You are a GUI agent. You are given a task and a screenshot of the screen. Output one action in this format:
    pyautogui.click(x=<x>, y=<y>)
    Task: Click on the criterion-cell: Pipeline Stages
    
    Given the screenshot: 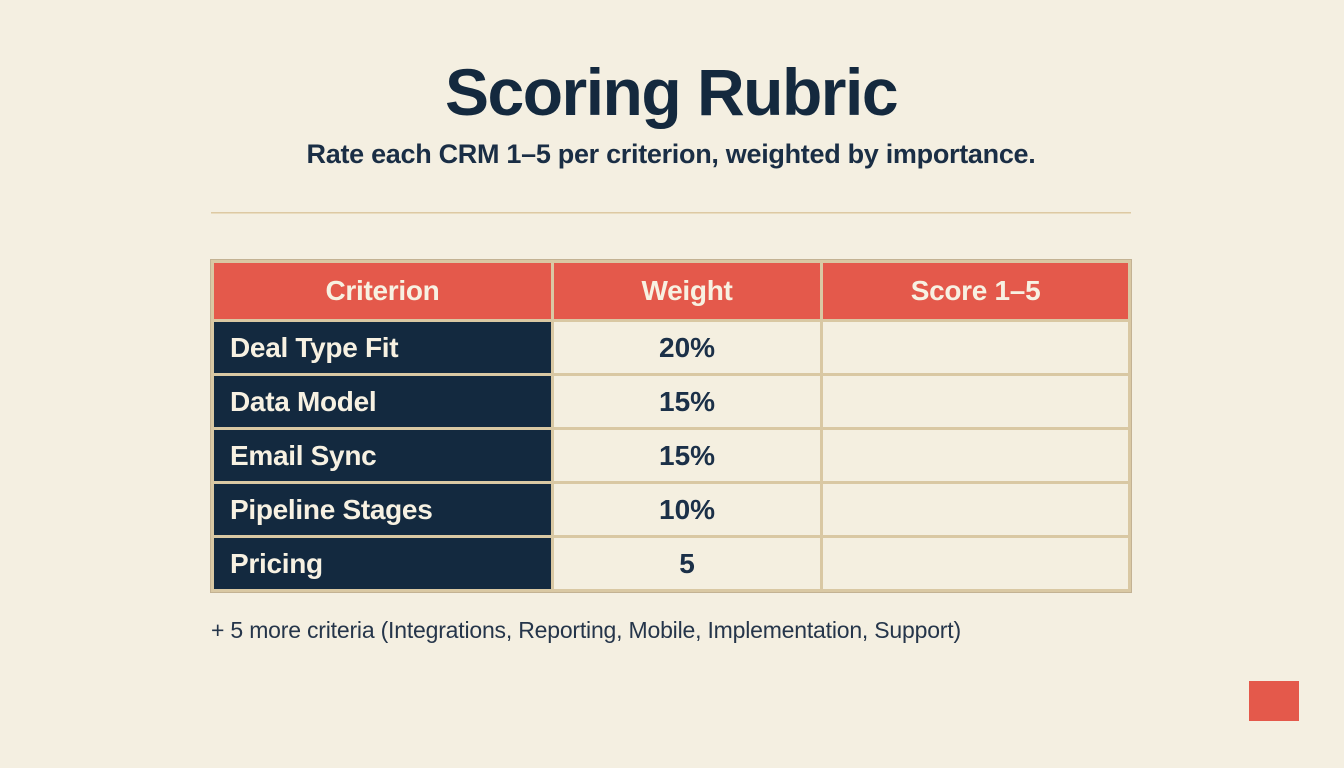 What is the action you would take?
    pyautogui.click(x=382, y=510)
    